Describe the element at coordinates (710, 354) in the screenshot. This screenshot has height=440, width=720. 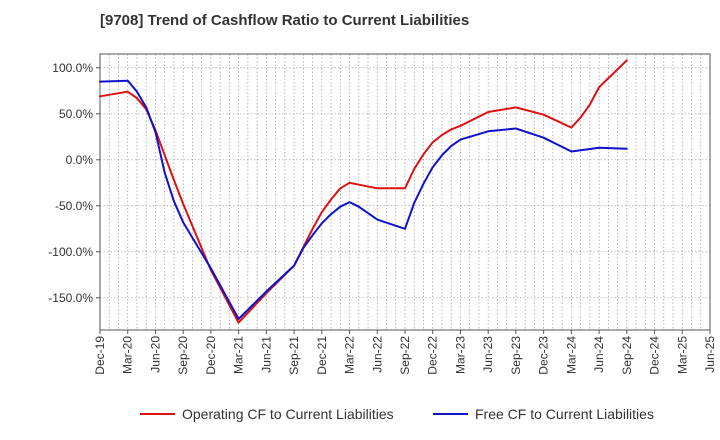
I see `x-tick-label: Jun-25` at that location.